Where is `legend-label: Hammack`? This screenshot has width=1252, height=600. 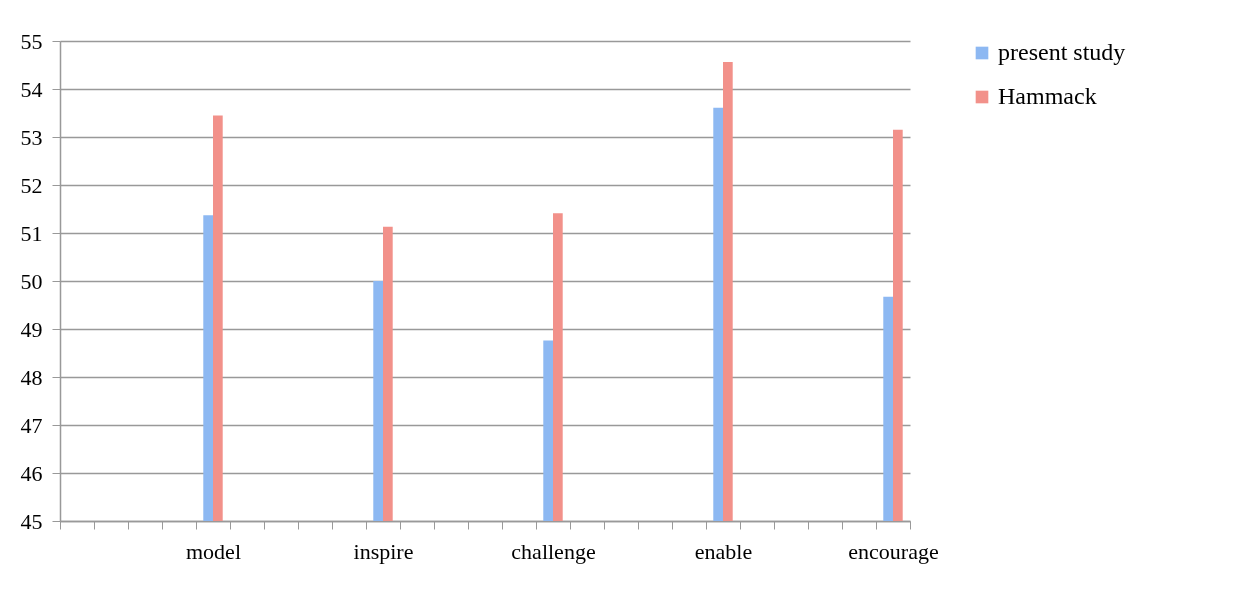
legend-label: Hammack is located at coordinates (1047, 96).